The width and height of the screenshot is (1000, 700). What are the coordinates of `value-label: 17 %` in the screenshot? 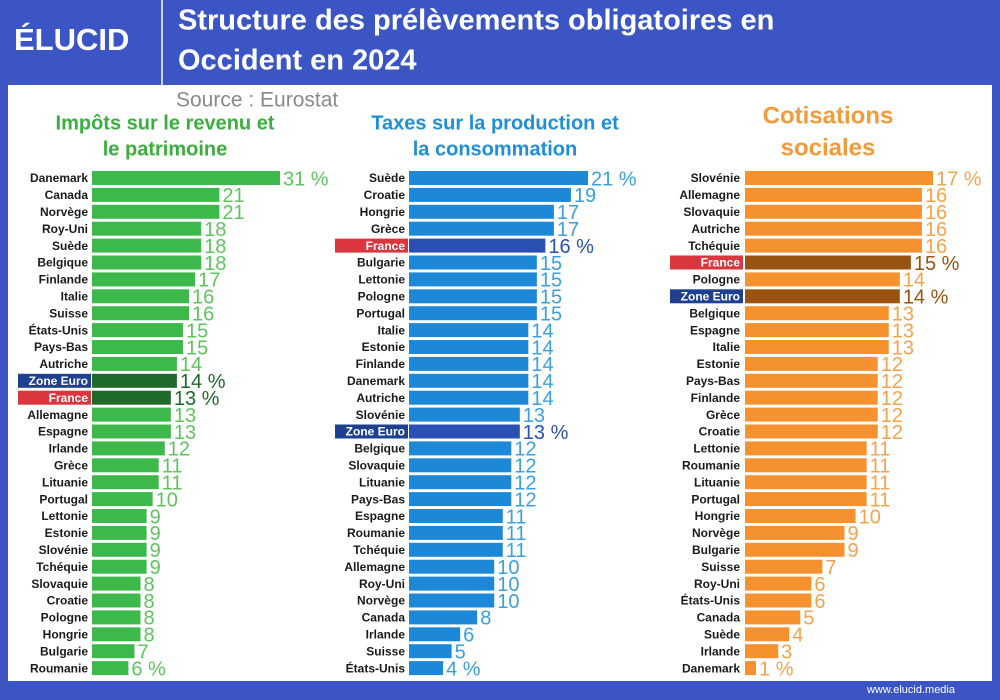 It's located at (959, 179).